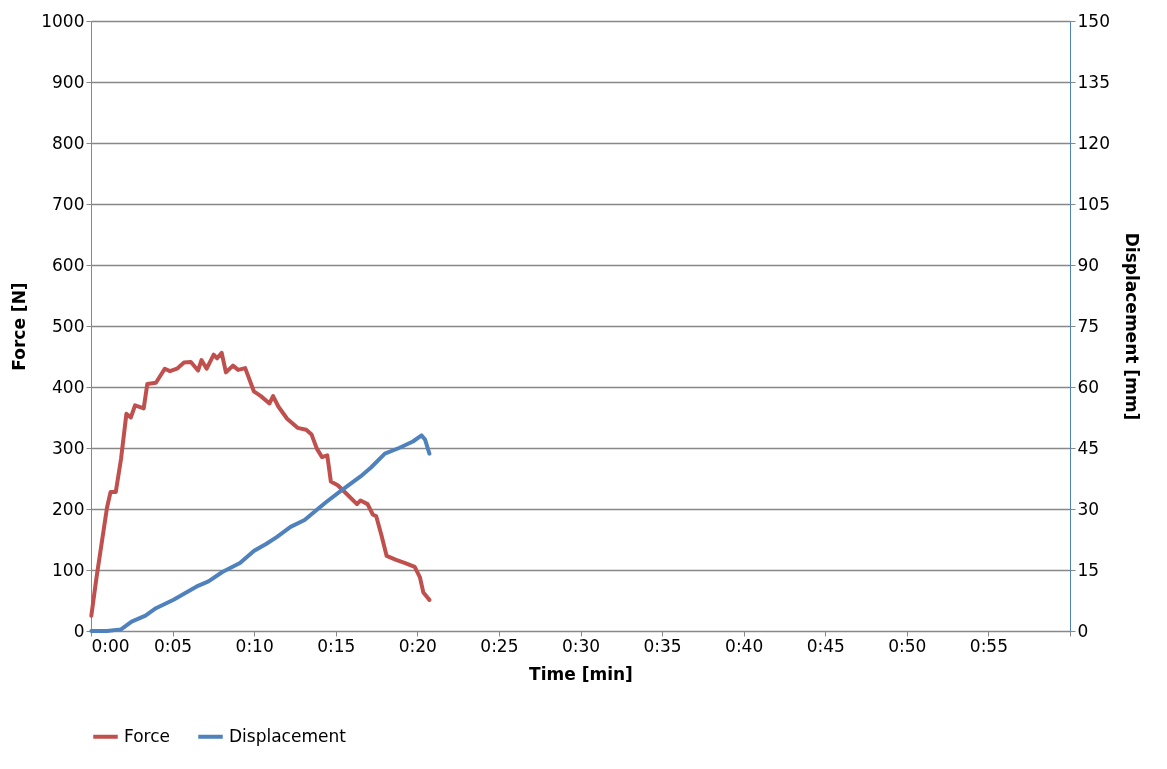 This screenshot has height=769, width=1167. What do you see at coordinates (1088, 569) in the screenshot?
I see `y2-tick-label: 15` at bounding box center [1088, 569].